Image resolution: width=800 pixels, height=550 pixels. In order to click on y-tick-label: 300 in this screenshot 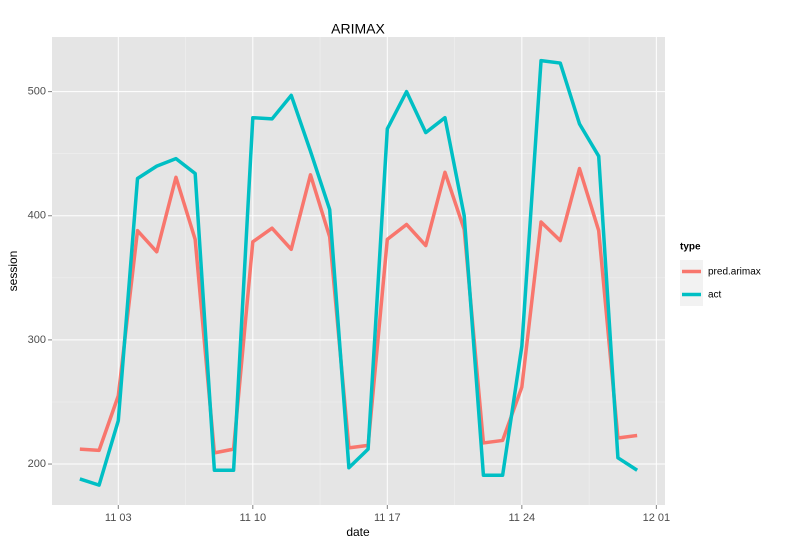, I will do `click(37, 340)`.